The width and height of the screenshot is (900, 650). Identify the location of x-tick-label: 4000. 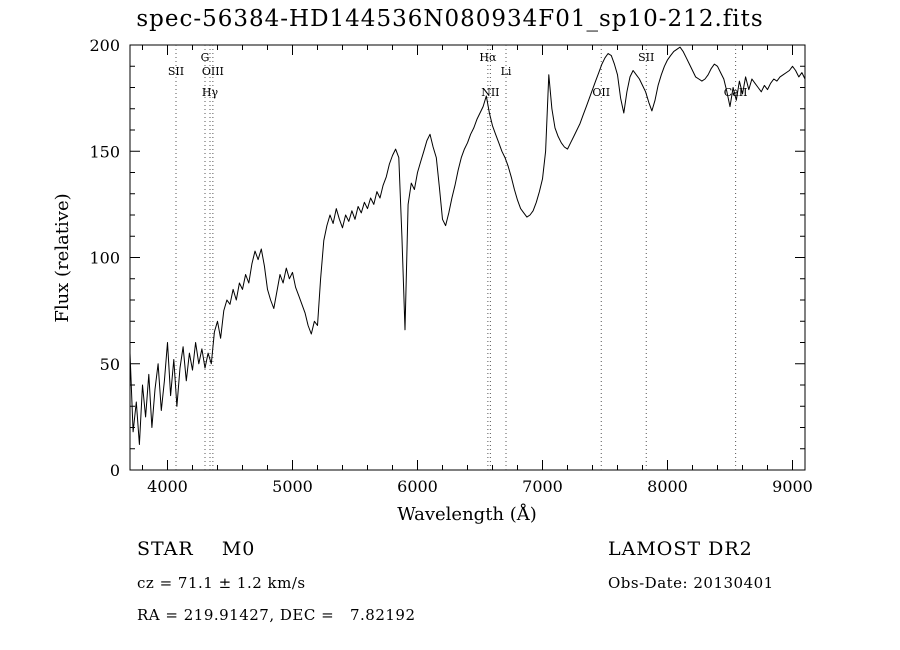
(167, 486).